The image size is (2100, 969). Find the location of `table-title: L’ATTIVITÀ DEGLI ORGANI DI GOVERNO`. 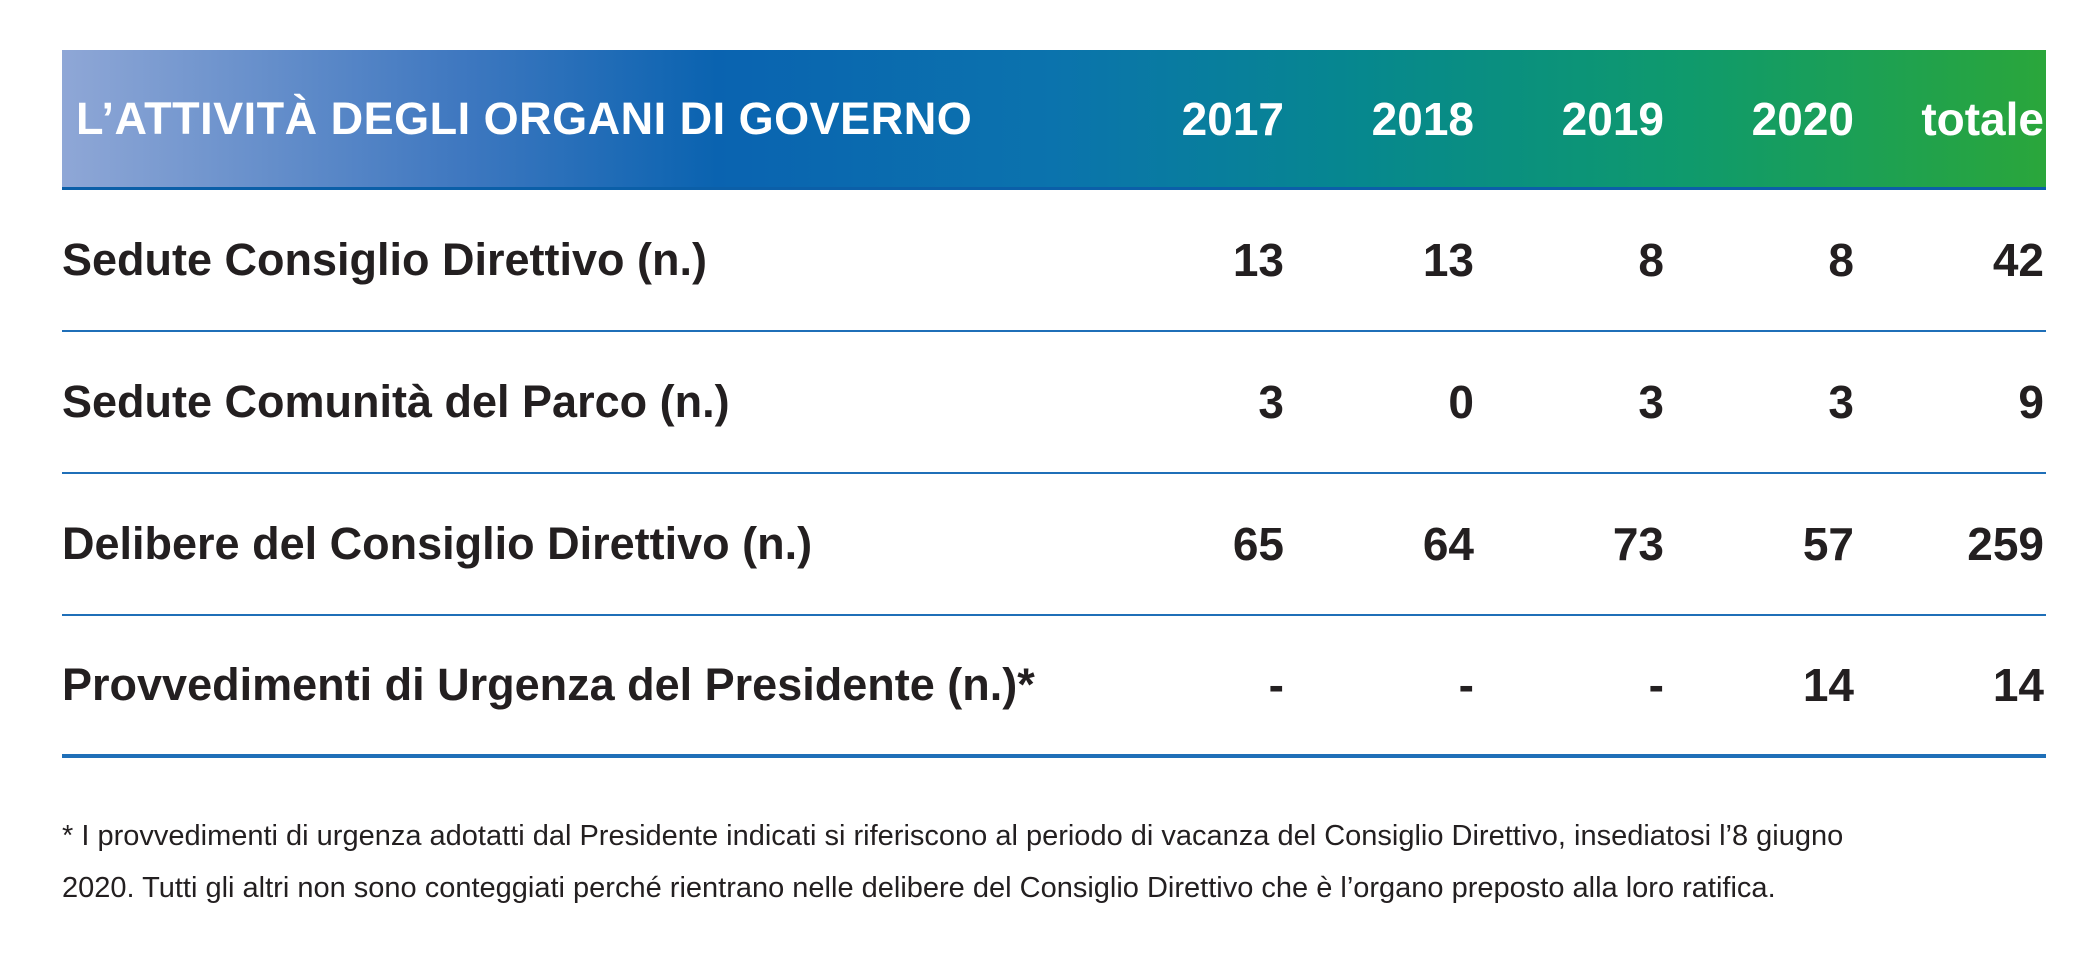

table-title: L’ATTIVITÀ DEGLI ORGANI DI GOVERNO is located at coordinates (524, 118).